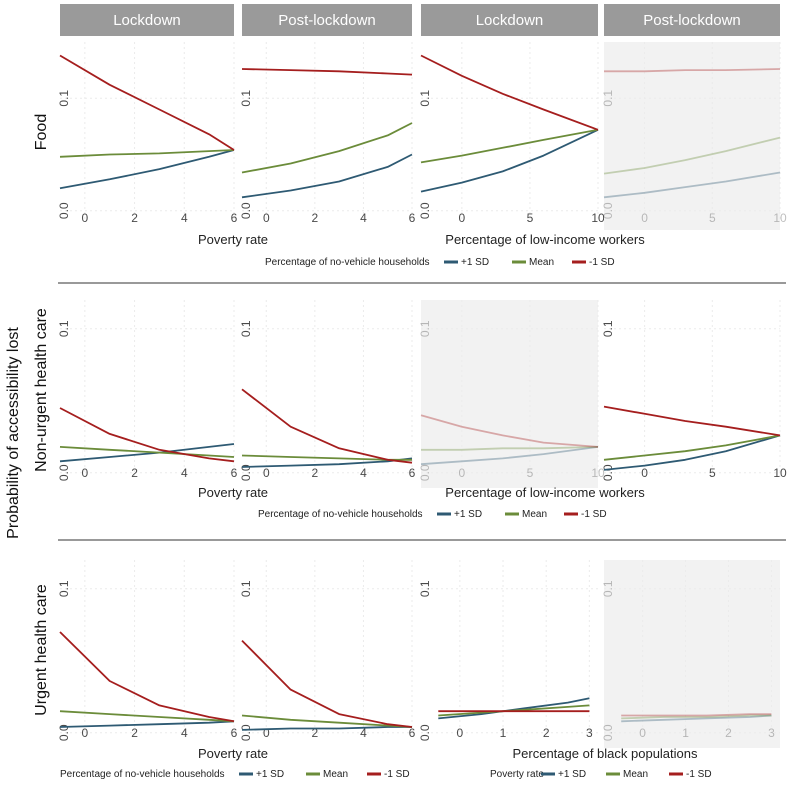 The image size is (787, 786). I want to click on y-tick-label-r1p4-0: 0.0, so click(608, 210).